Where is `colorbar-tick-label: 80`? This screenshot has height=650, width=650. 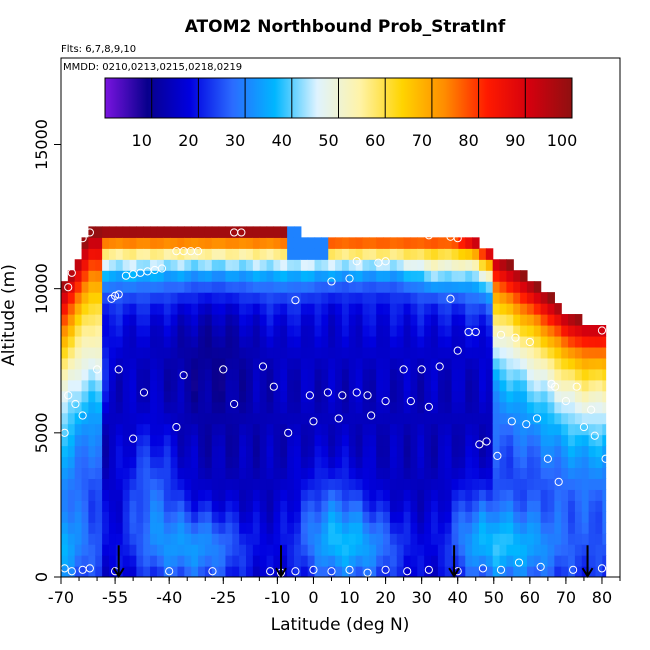 colorbar-tick-label: 80 is located at coordinates (468, 140).